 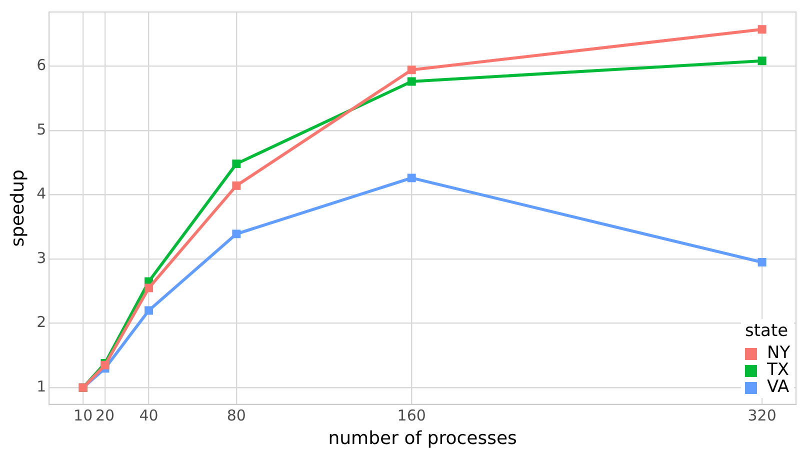 I want to click on legend-title: state, so click(x=767, y=331).